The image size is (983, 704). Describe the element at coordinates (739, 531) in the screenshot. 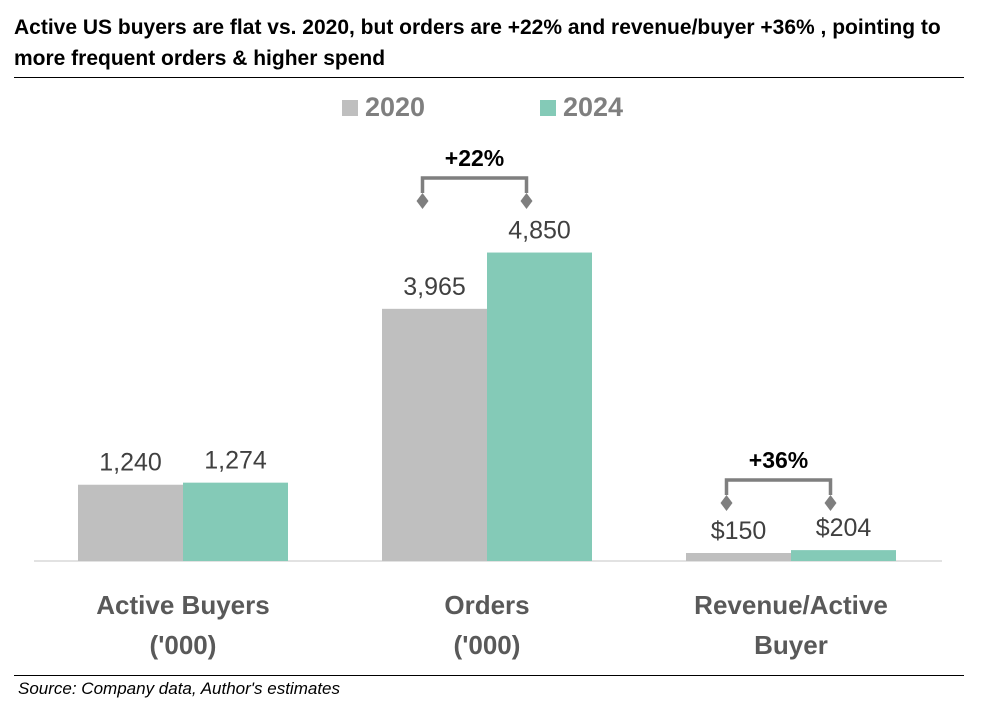

I see `data-label-2020-2: $150` at that location.